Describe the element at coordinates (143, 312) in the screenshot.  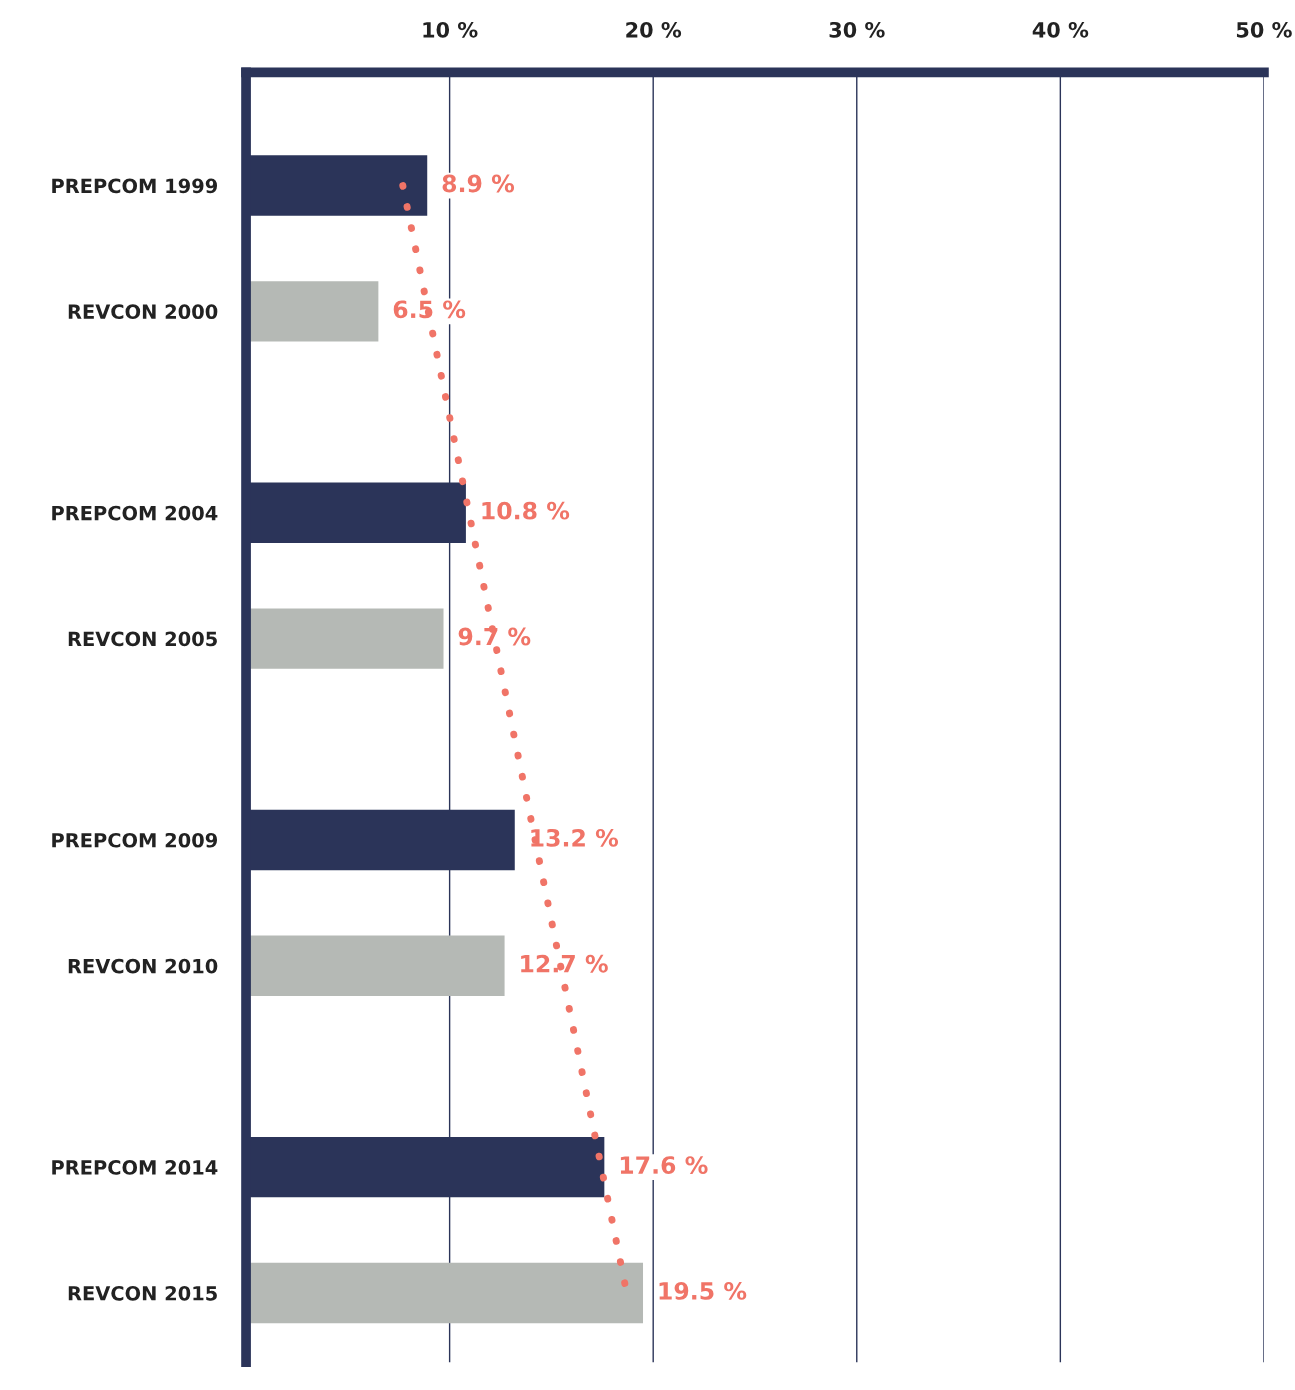
I see `y-tick-label: REVCON 2000` at that location.